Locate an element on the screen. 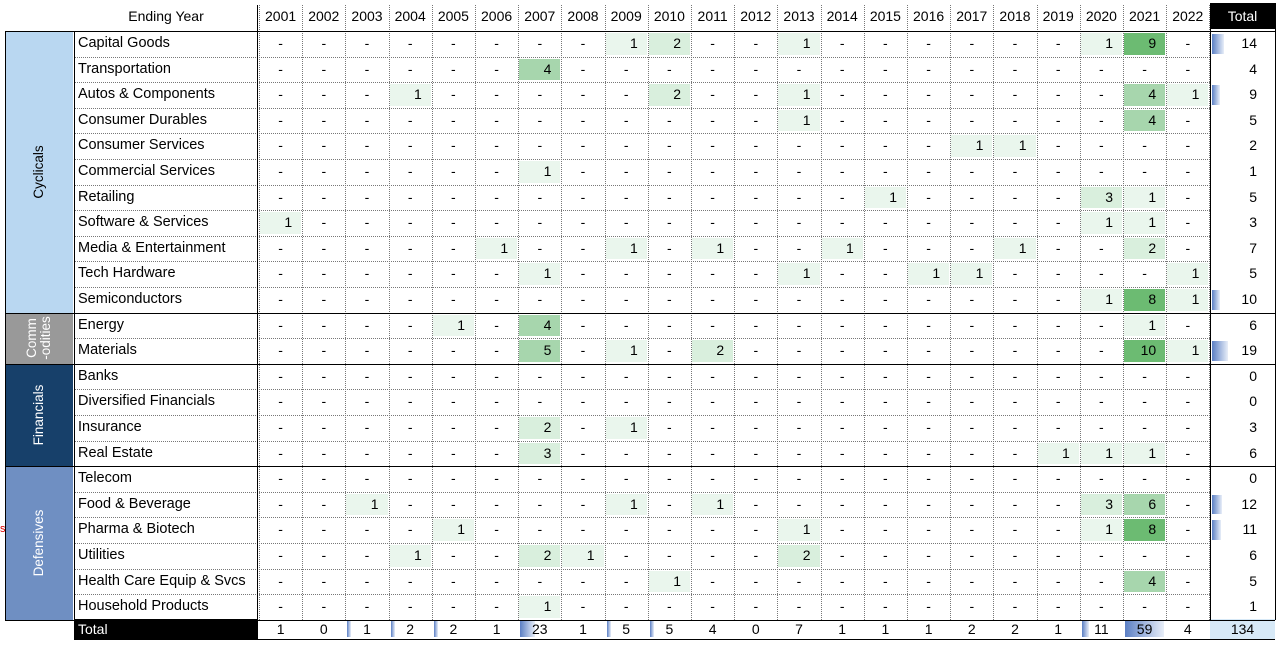 The image size is (1280, 647). row-total: 6 is located at coordinates (1242, 326).